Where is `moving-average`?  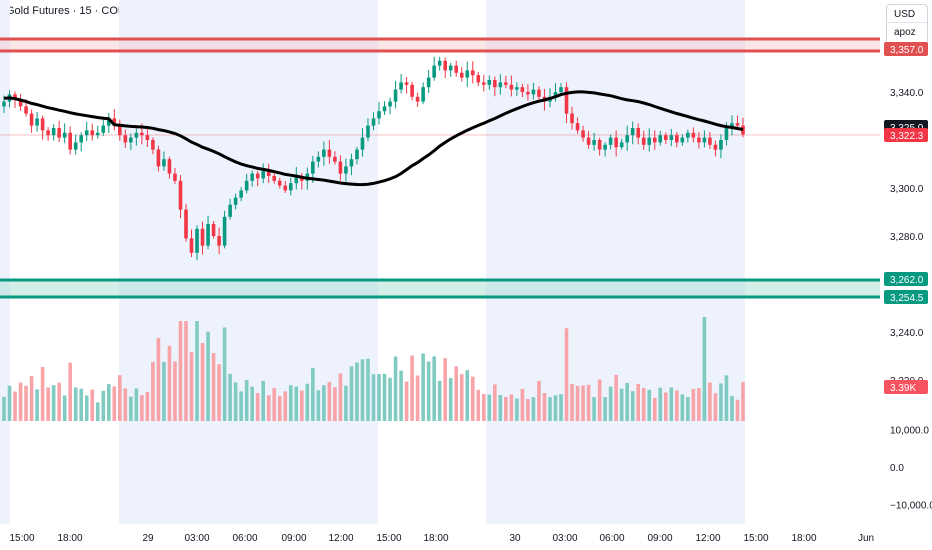
moving-average is located at coordinates (373, 138).